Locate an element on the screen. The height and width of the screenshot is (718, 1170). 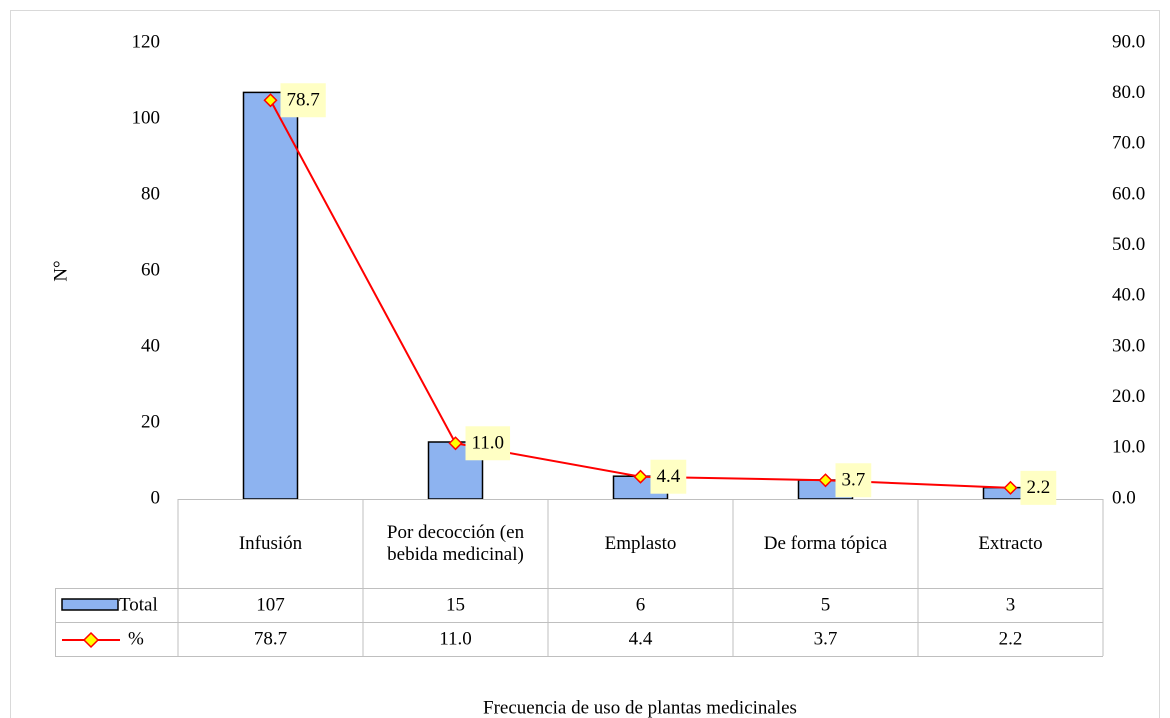
legend-swatch is located at coordinates (90, 604).